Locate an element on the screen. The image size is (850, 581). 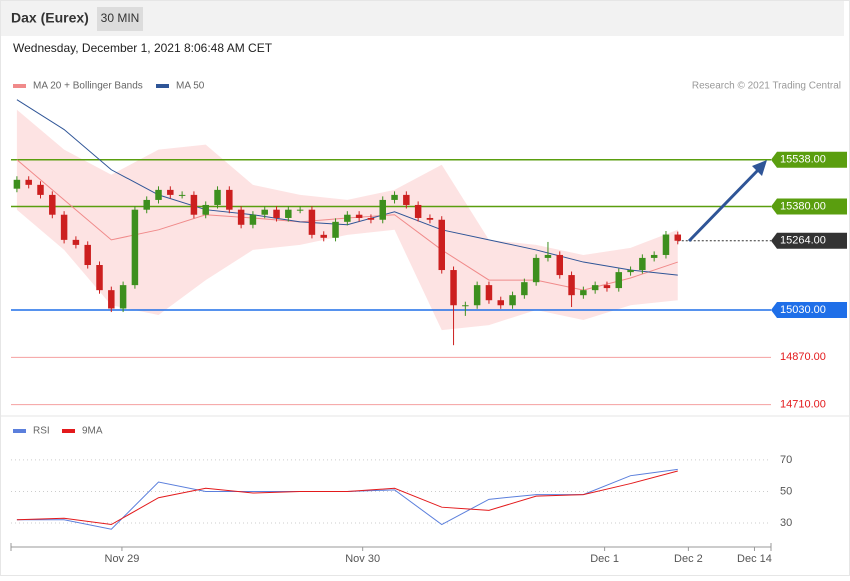
level-label: 15380.00 is located at coordinates (803, 206).